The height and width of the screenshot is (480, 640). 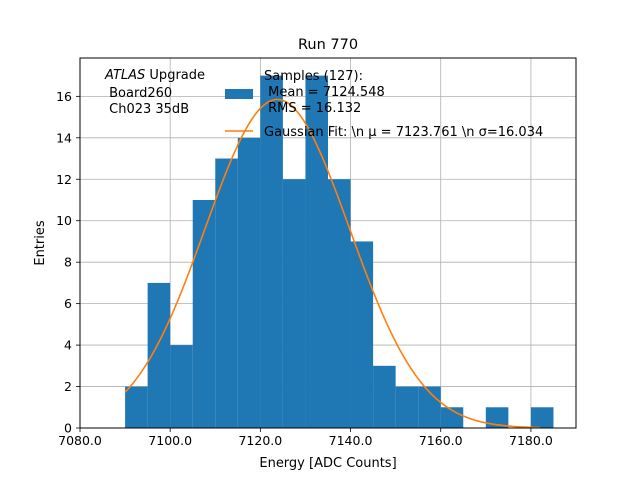 I want to click on annotation-line-1: ATLAS Upgrade, so click(x=154, y=75).